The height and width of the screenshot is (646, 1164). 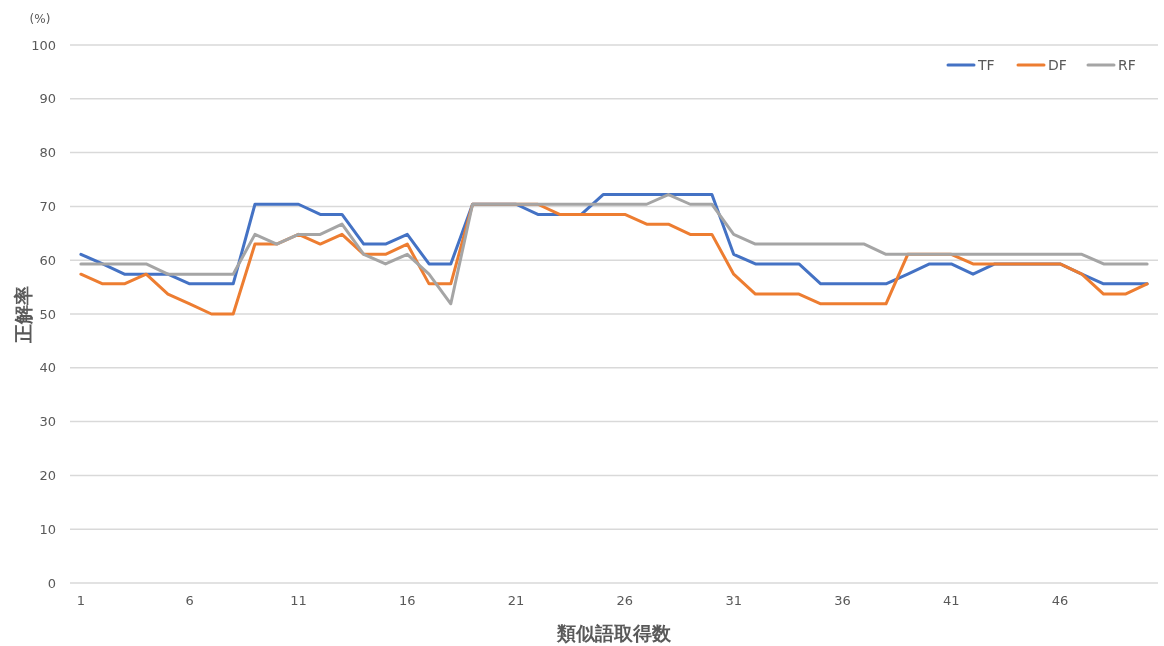 What do you see at coordinates (951, 600) in the screenshot?
I see `x-tick-label: 41` at bounding box center [951, 600].